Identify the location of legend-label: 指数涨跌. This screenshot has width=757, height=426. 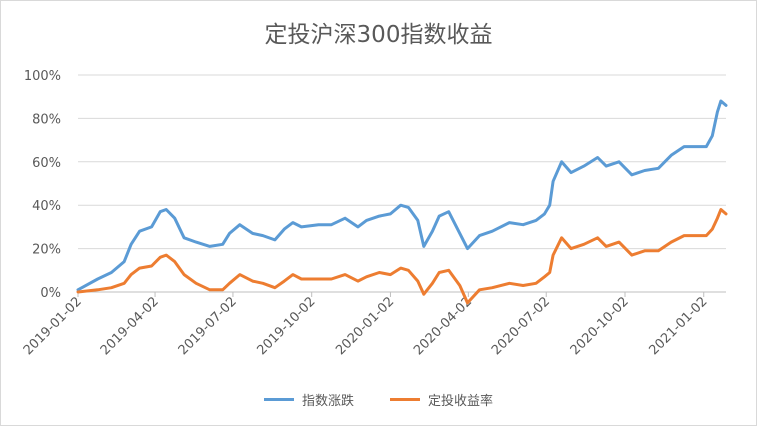
(327, 401).